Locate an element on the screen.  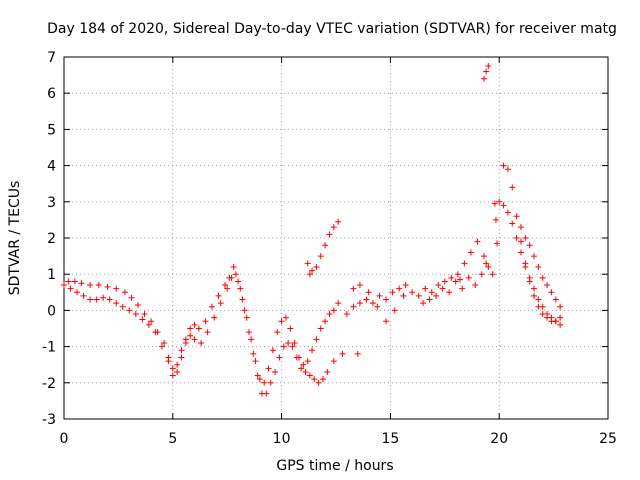
series-trace-g is located at coordinates (530, 263).